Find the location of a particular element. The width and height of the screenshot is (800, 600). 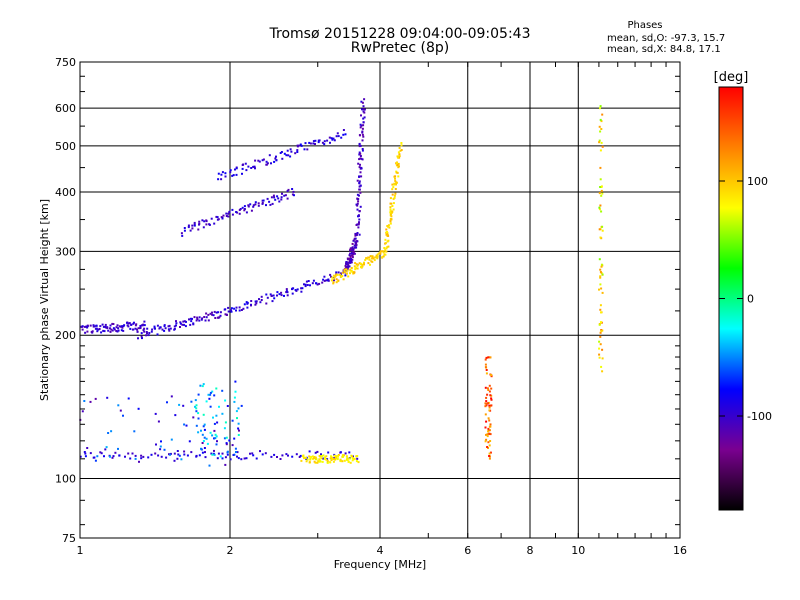

x-tick-label: 10 is located at coordinates (578, 550).